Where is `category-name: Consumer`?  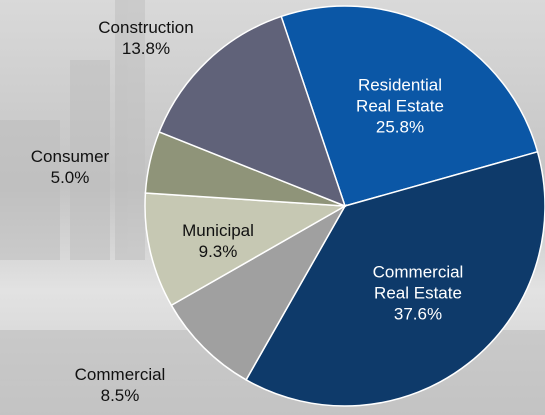
category-name: Consumer is located at coordinates (70, 156).